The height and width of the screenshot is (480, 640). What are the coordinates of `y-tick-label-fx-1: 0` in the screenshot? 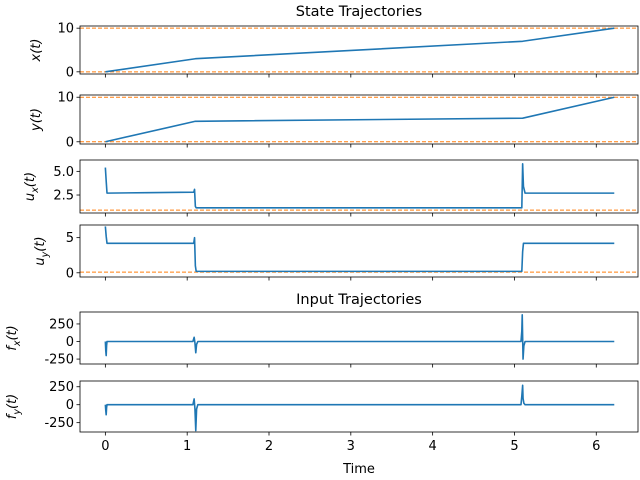 It's located at (70, 342).